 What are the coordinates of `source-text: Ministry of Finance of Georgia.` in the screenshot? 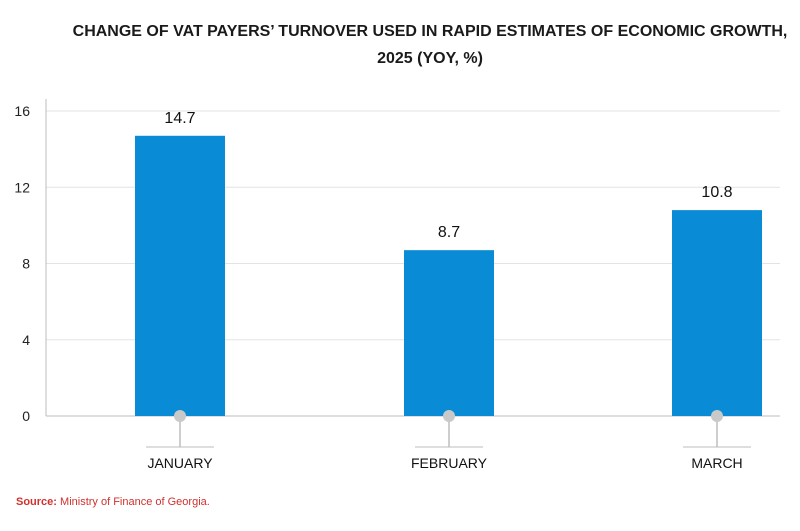 It's located at (135, 502).